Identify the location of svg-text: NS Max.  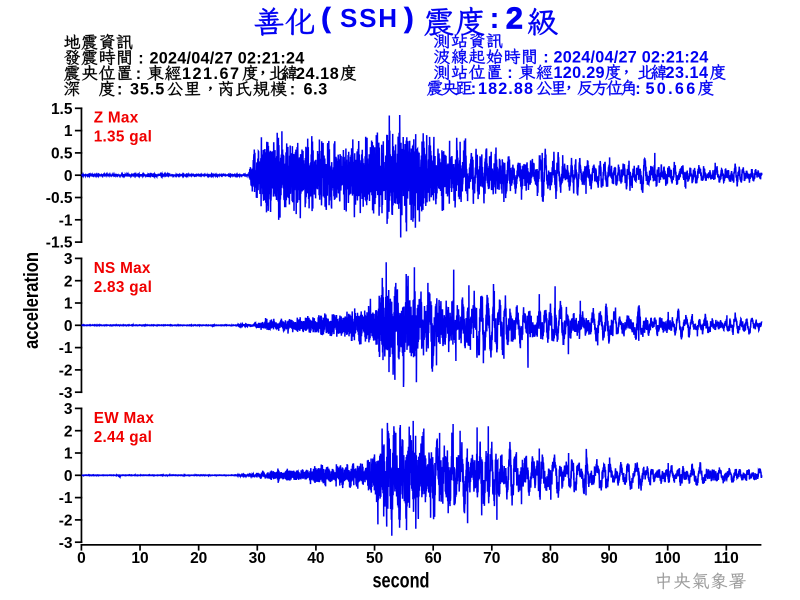
(122, 268).